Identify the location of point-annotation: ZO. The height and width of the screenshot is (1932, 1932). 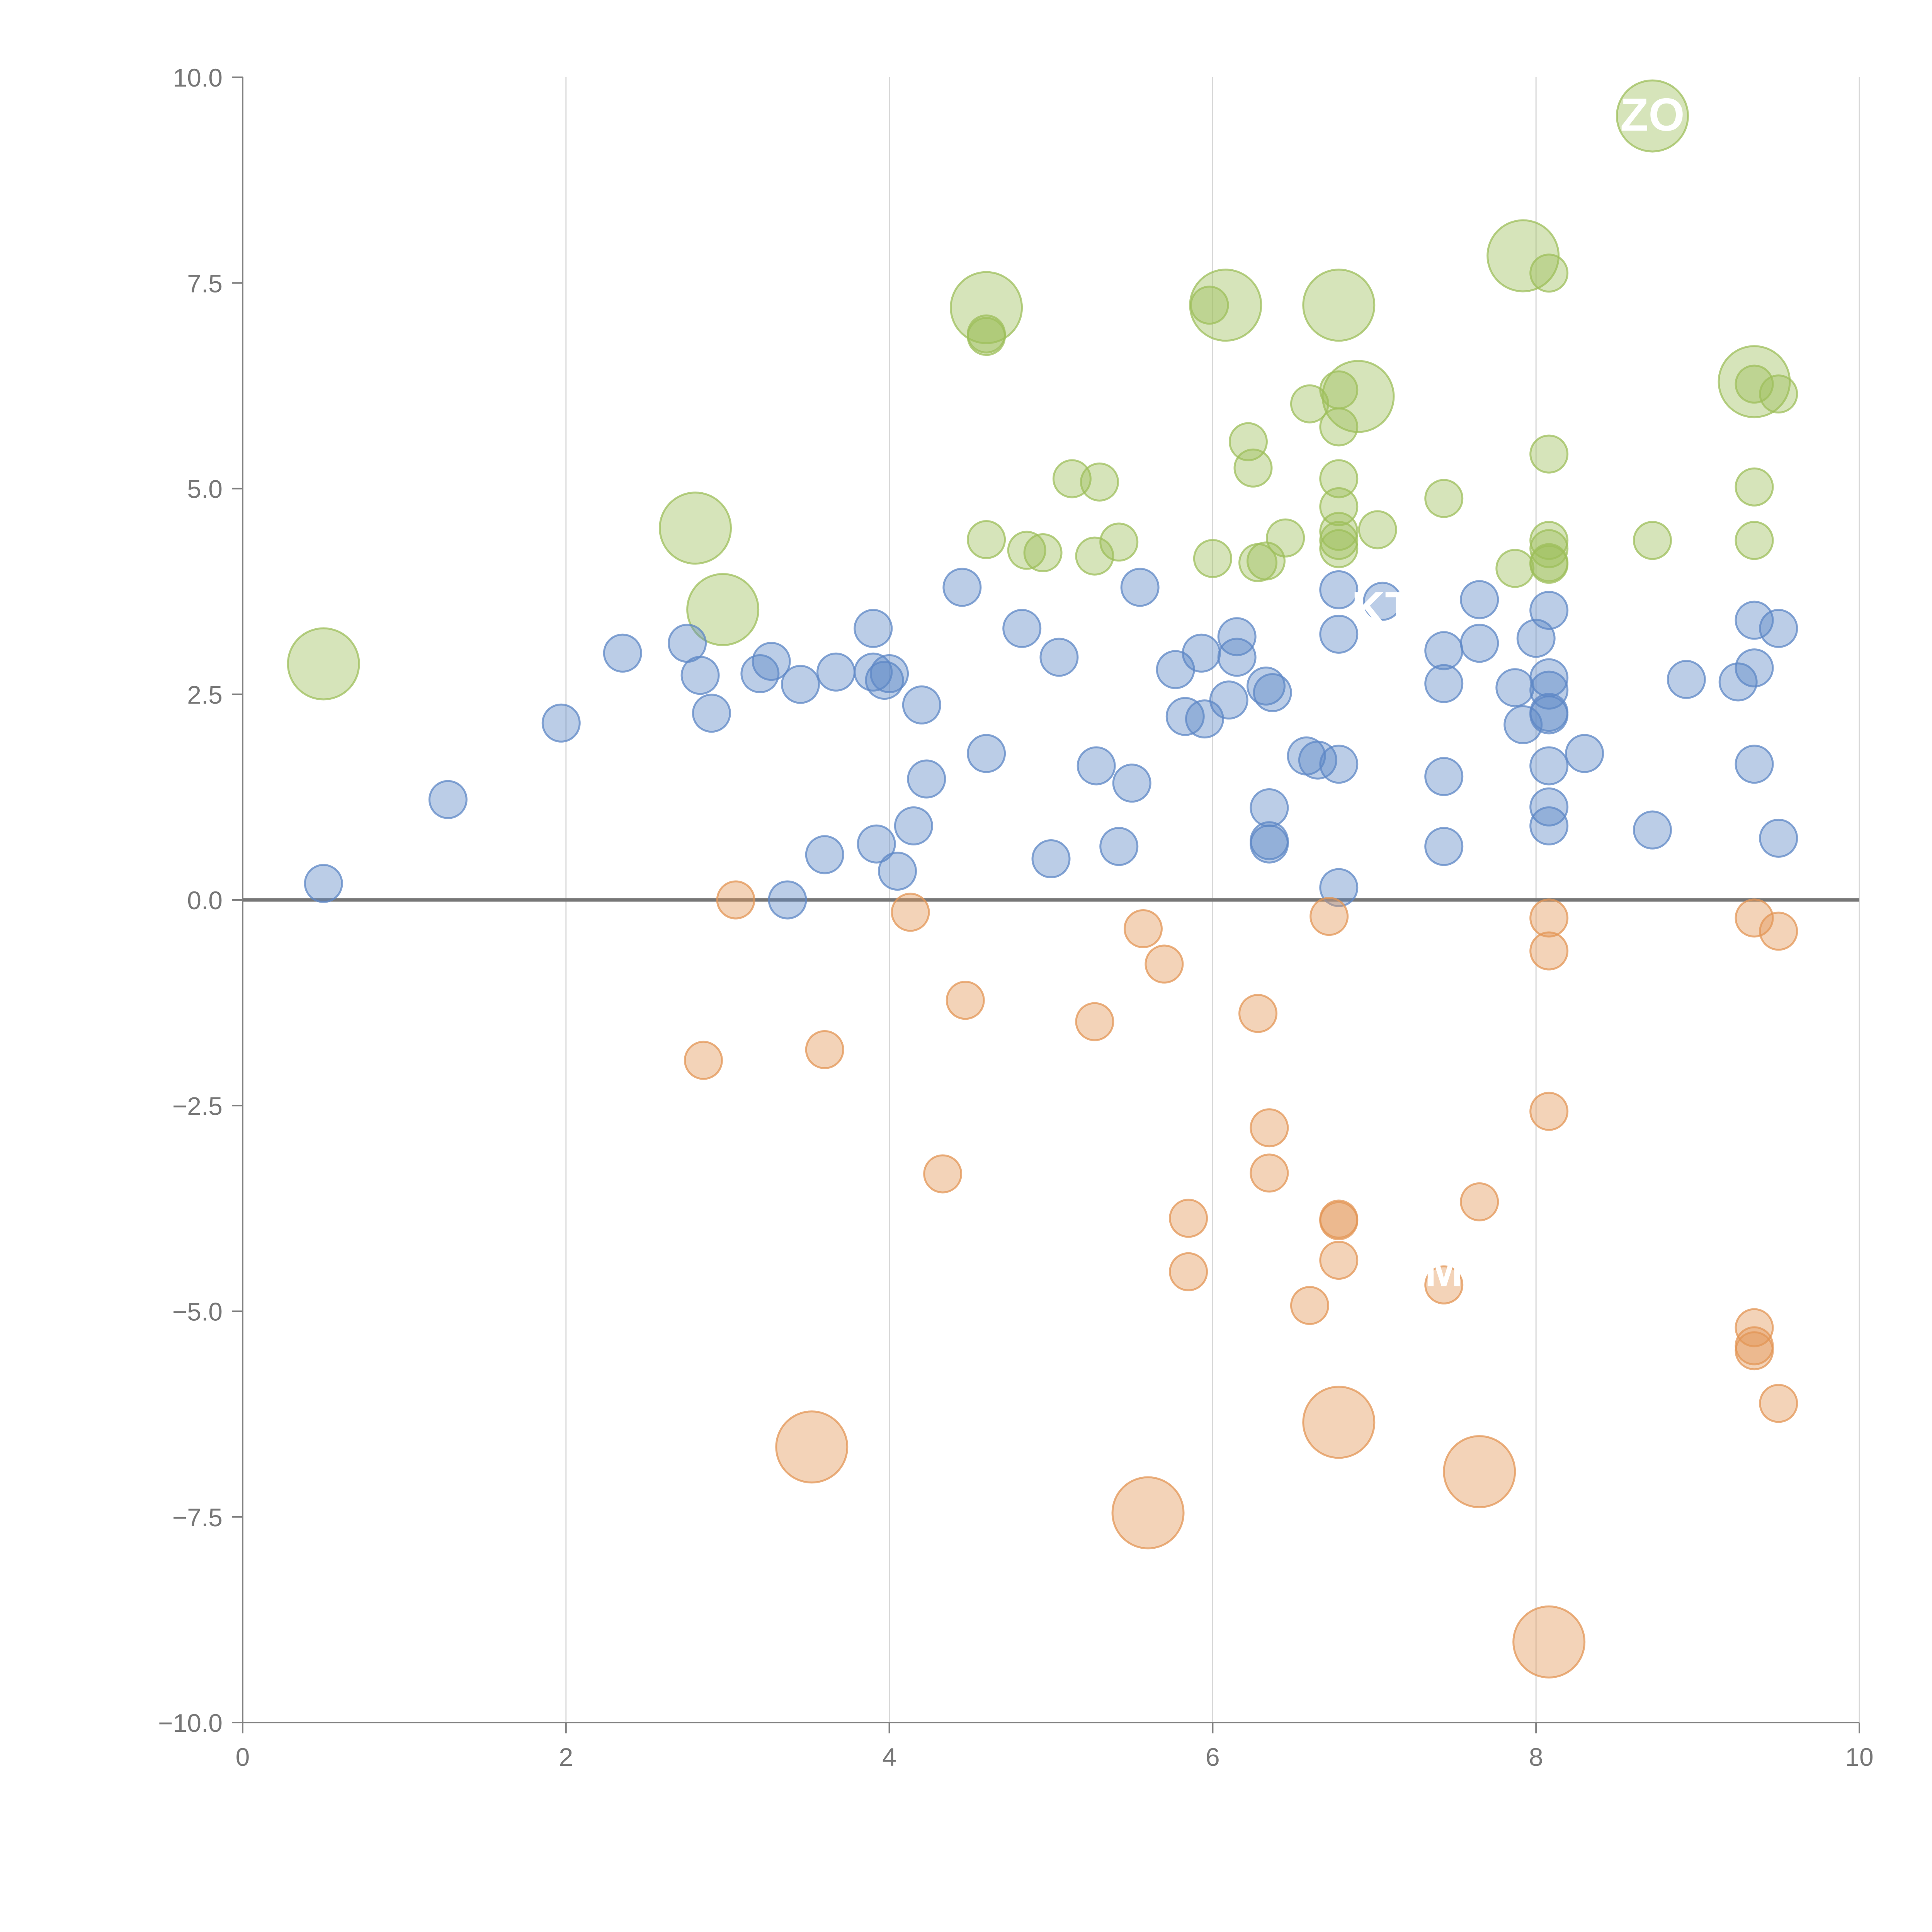
(1653, 115).